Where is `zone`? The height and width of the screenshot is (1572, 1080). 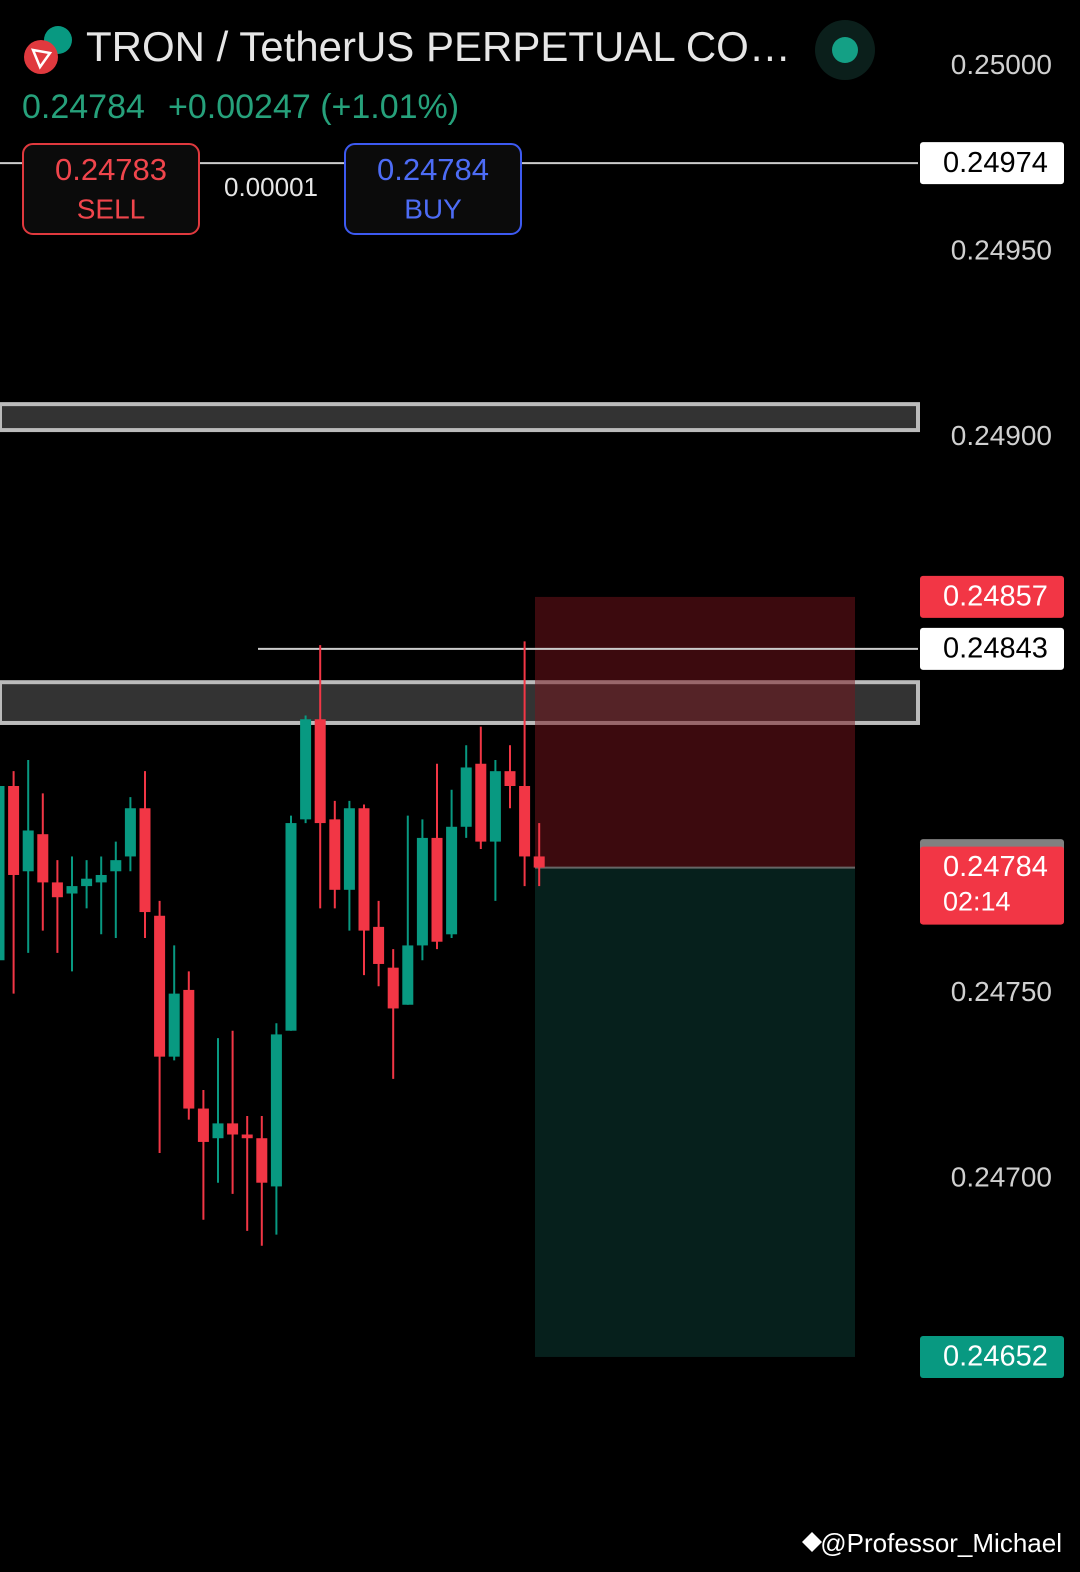 zone is located at coordinates (460, 417).